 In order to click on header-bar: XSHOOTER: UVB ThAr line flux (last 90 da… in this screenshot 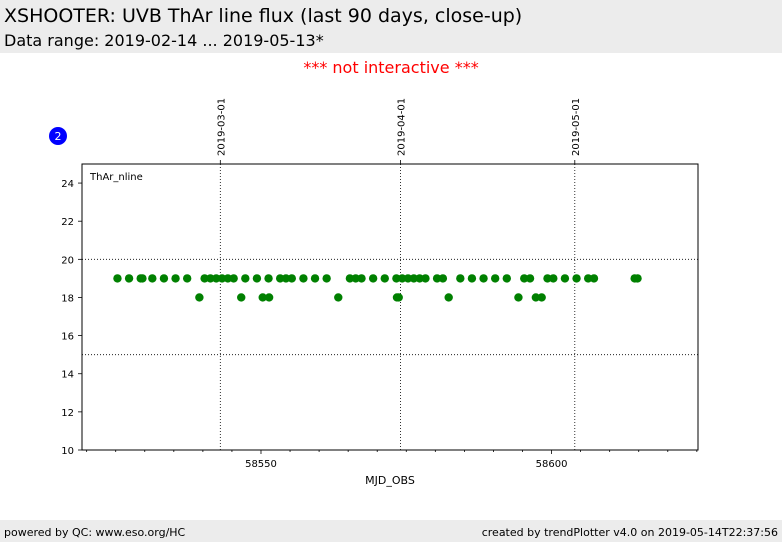, I will do `click(391, 26)`.